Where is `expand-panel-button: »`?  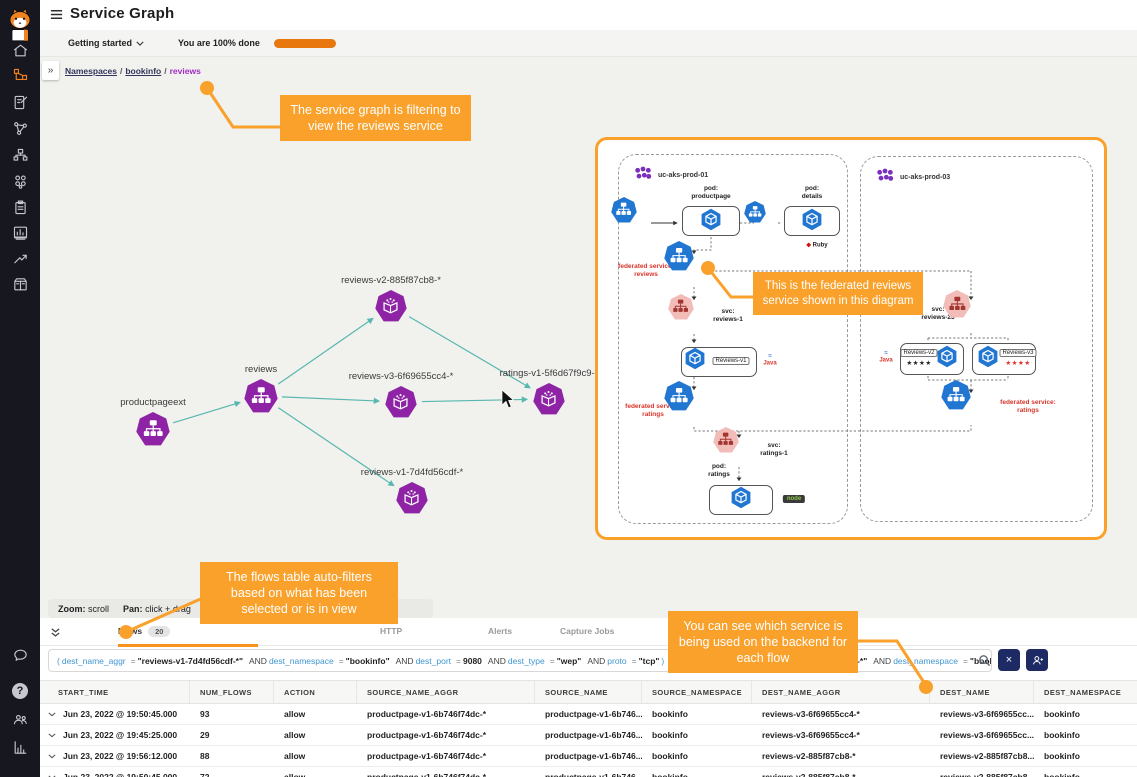
expand-panel-button: » is located at coordinates (50, 70).